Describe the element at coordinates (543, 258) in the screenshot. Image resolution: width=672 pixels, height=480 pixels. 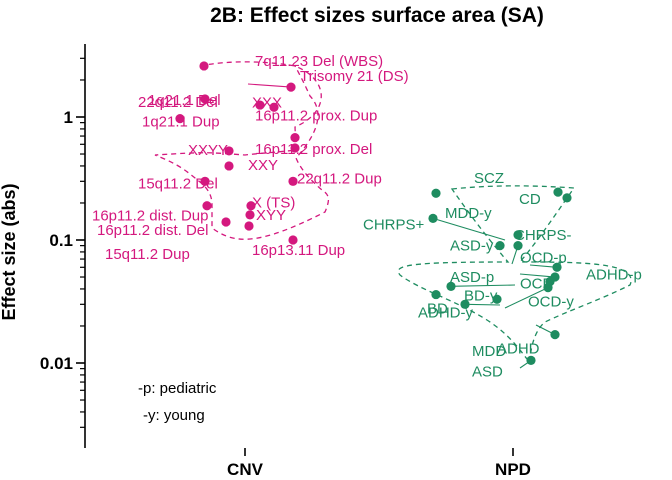
I see `label-npd-ocd-p: OCD-p` at that location.